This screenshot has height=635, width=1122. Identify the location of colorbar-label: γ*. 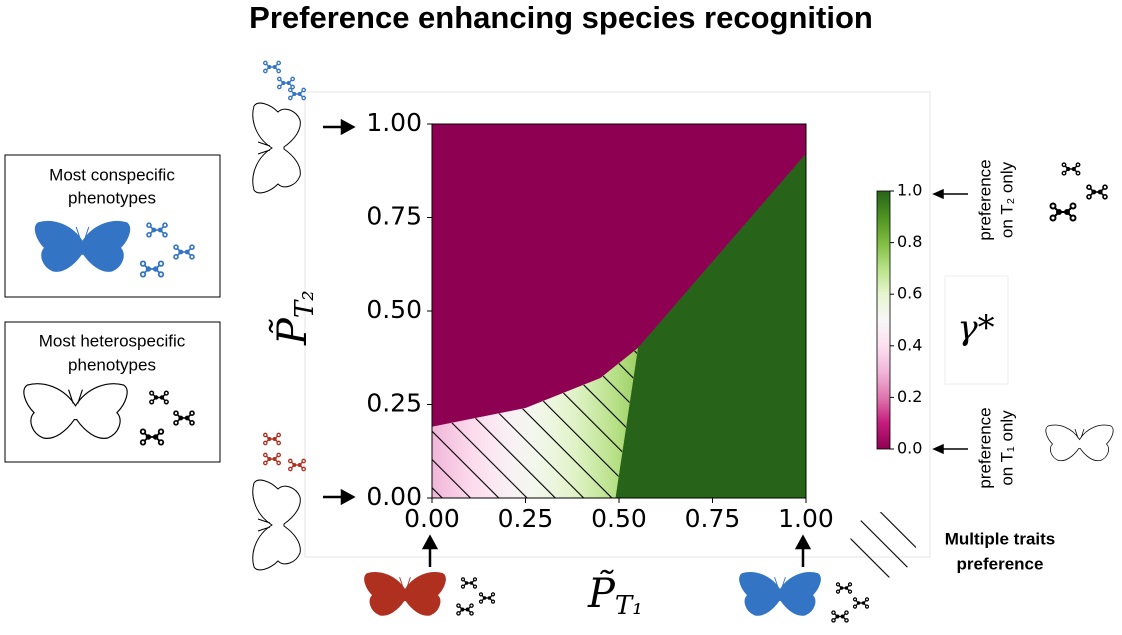
(975, 328).